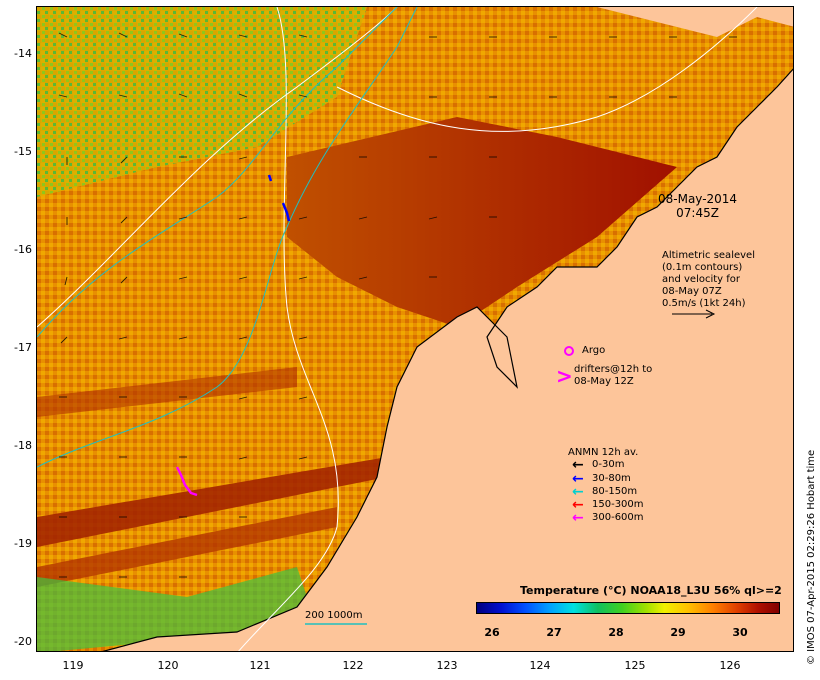 The width and height of the screenshot is (820, 680). What do you see at coordinates (701, 279) in the screenshot?
I see `altimetry-line: and velocity for` at bounding box center [701, 279].